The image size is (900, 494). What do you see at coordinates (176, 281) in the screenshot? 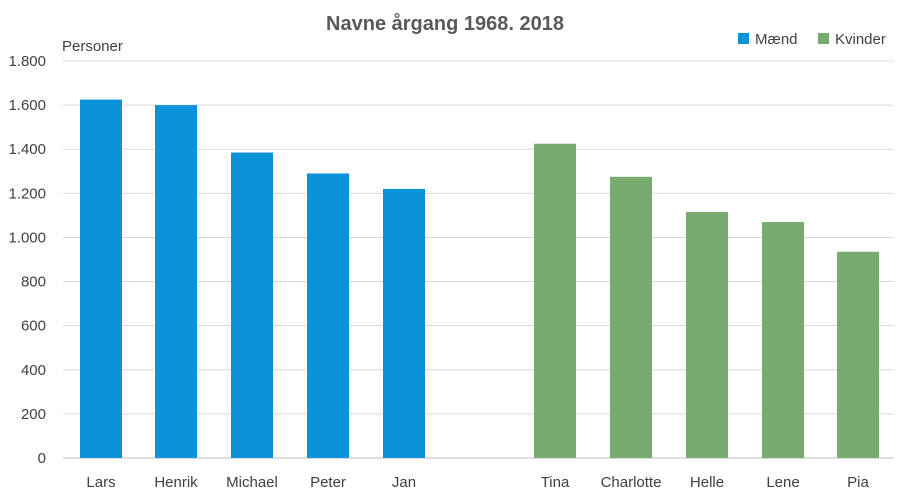
I see `bar-henrik` at bounding box center [176, 281].